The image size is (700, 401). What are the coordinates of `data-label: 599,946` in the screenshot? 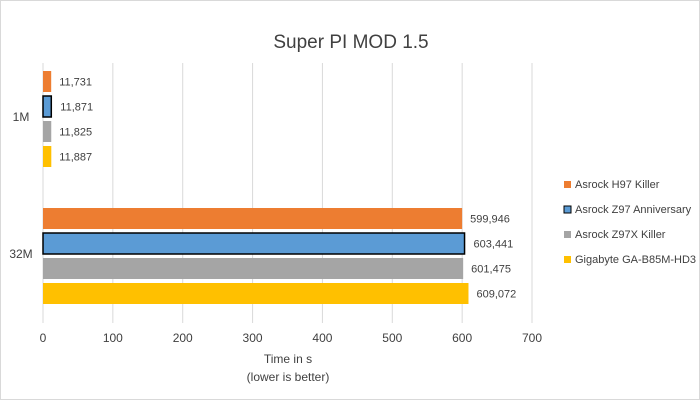 It's located at (490, 220).